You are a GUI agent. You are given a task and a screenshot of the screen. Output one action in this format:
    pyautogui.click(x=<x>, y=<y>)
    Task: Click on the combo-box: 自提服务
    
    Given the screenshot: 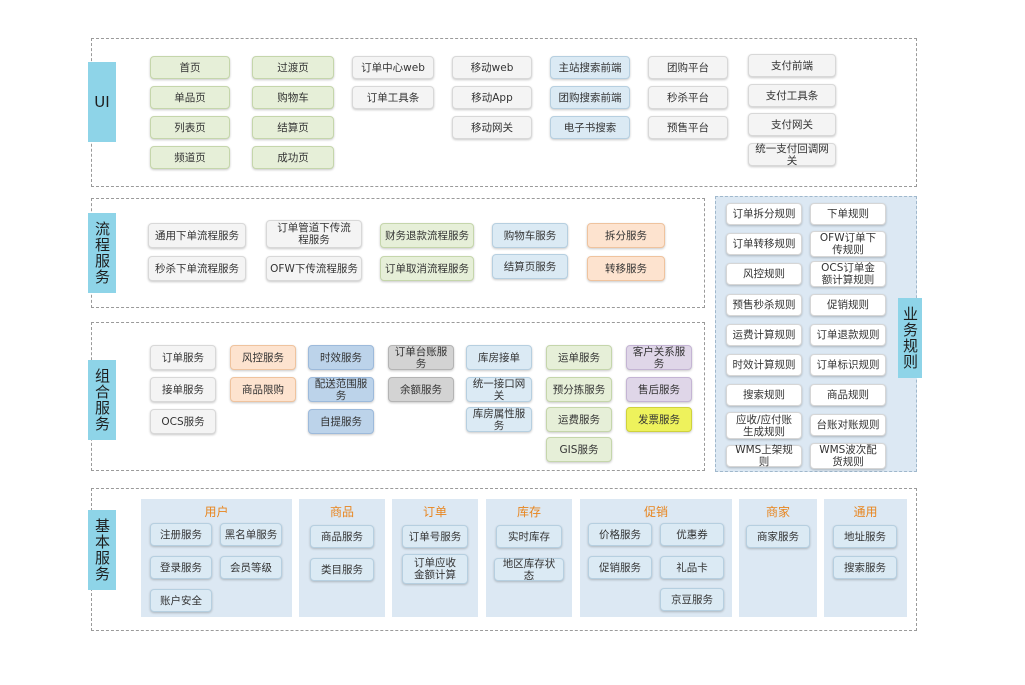 What is the action you would take?
    pyautogui.click(x=341, y=421)
    